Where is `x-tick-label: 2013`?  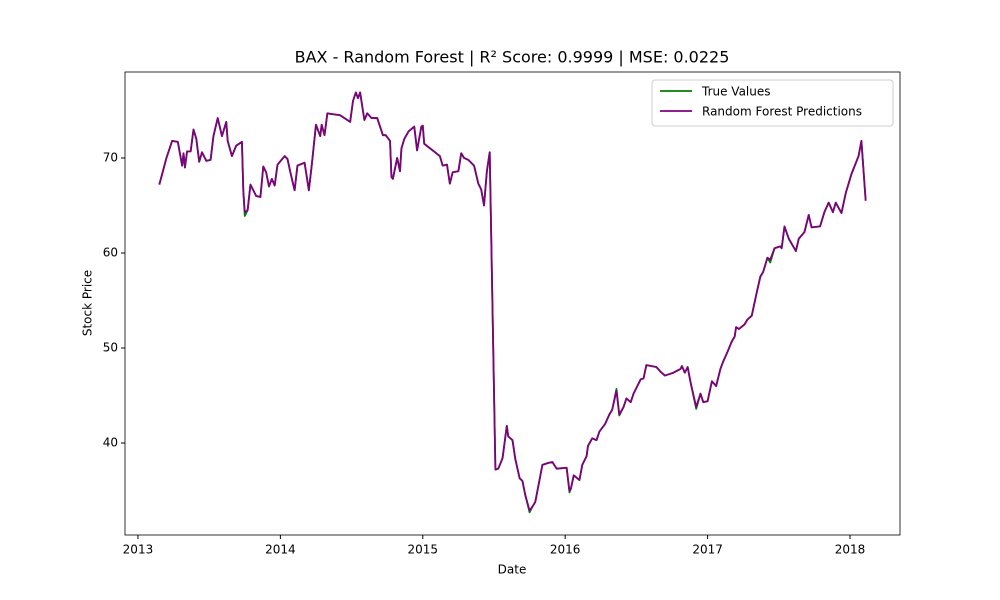
x-tick-label: 2013 is located at coordinates (138, 550).